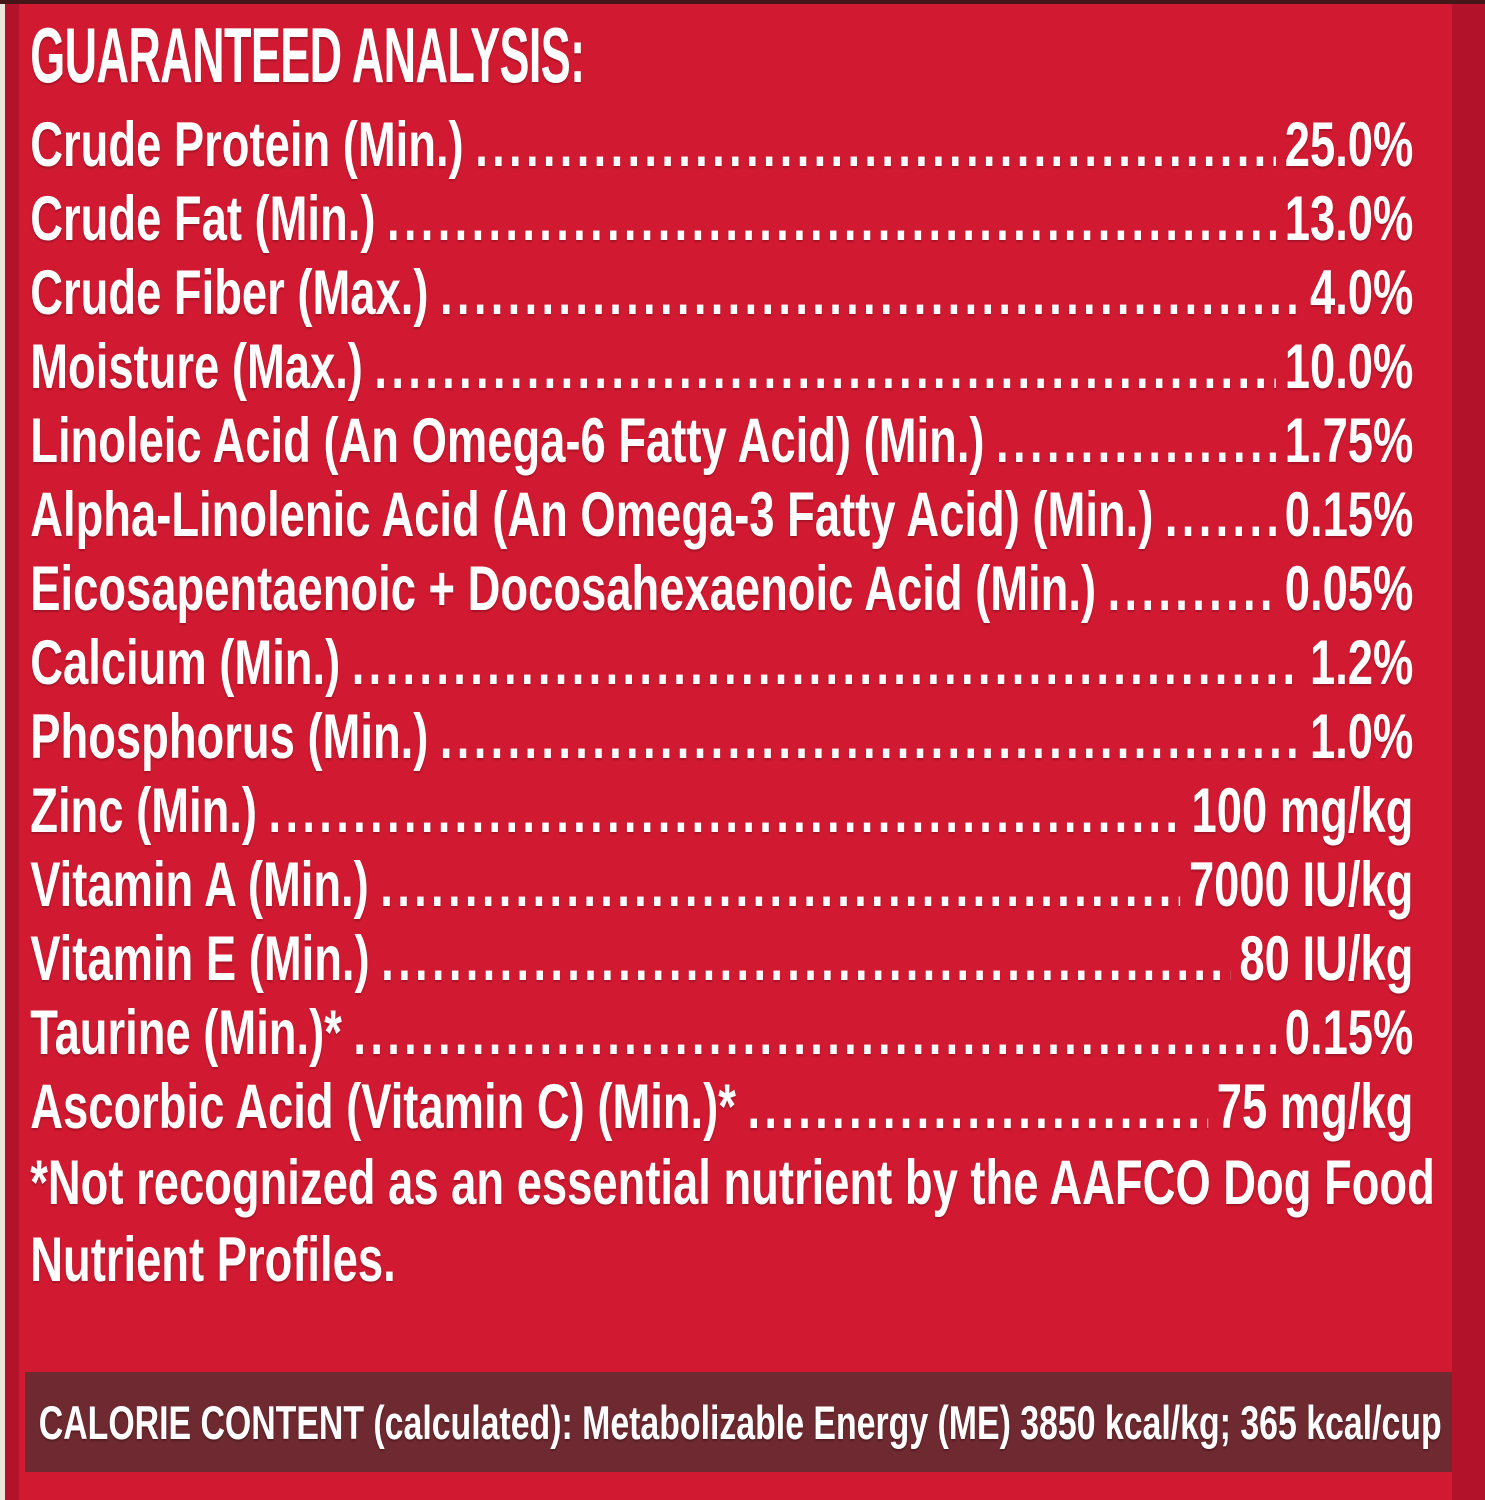  What do you see at coordinates (247, 145) in the screenshot?
I see `nutrient-label: Crude Protein (Min.)` at bounding box center [247, 145].